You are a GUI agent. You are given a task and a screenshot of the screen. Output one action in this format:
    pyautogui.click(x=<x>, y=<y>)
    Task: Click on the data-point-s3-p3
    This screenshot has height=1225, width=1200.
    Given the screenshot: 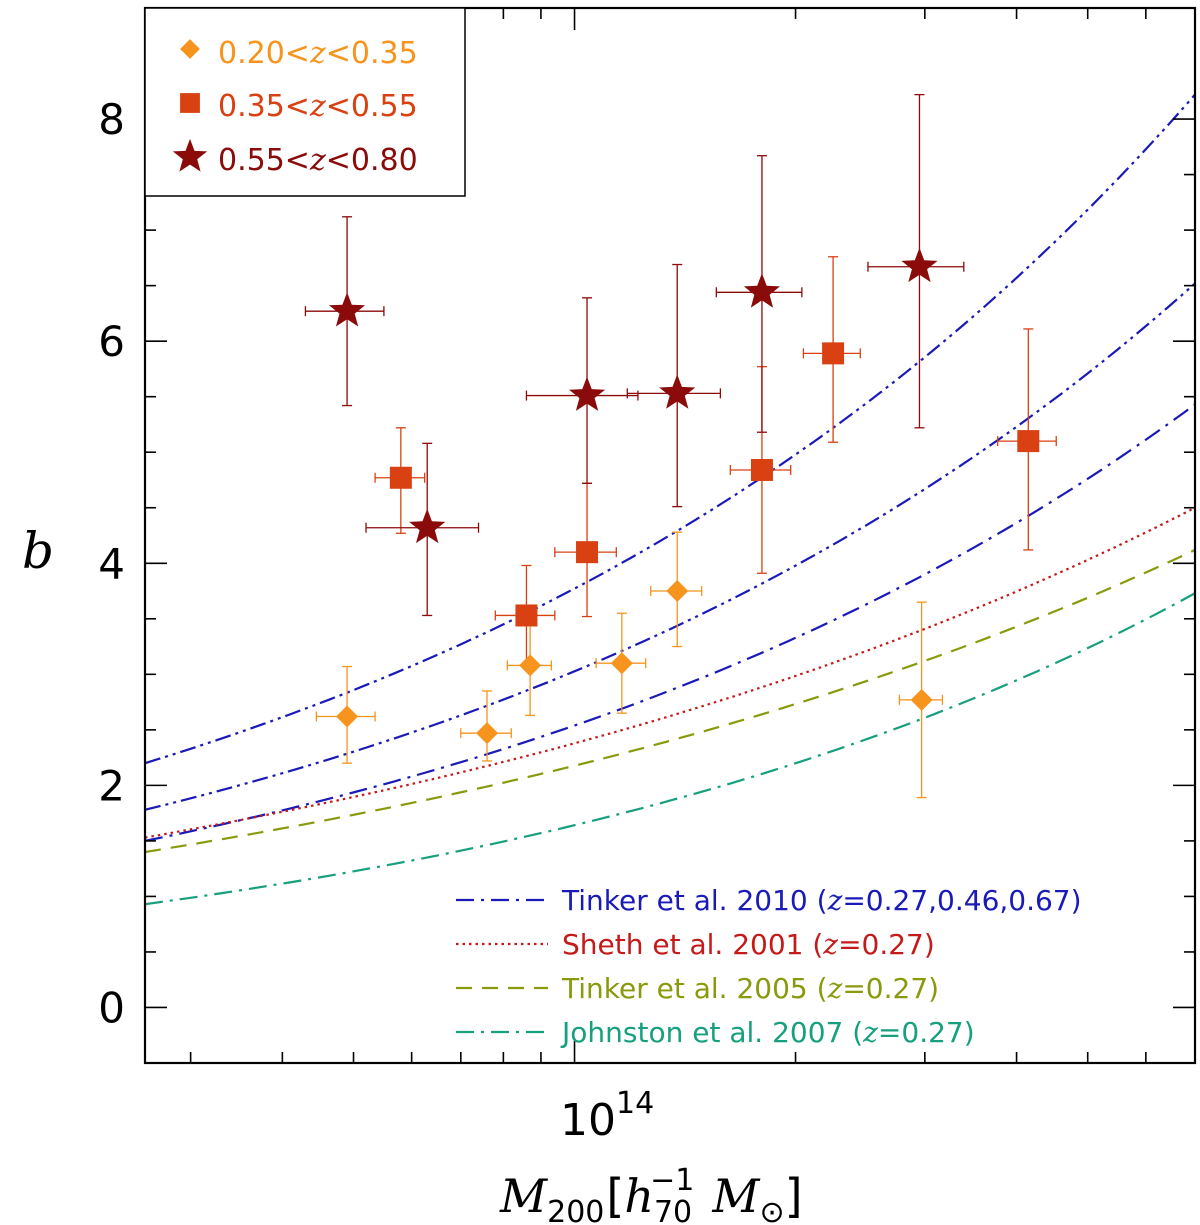 What is the action you would take?
    pyautogui.click(x=587, y=393)
    